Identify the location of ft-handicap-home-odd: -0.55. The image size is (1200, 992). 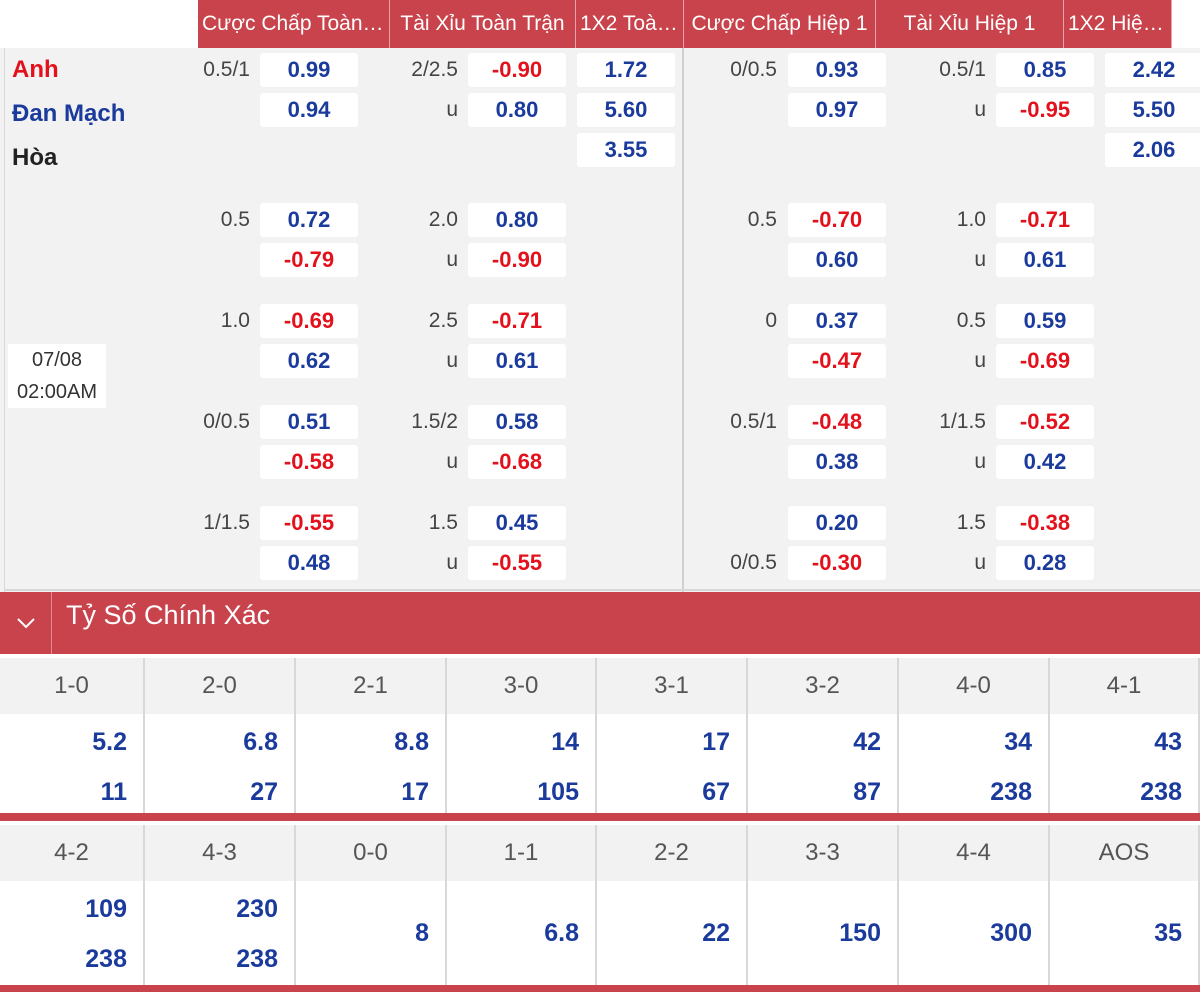
(309, 523).